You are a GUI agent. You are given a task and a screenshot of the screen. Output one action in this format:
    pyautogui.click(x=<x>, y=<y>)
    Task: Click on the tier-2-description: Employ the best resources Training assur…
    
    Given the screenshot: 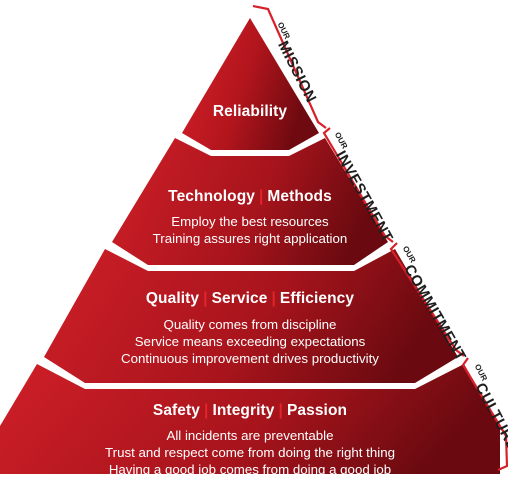 What is the action you would take?
    pyautogui.click(x=250, y=230)
    